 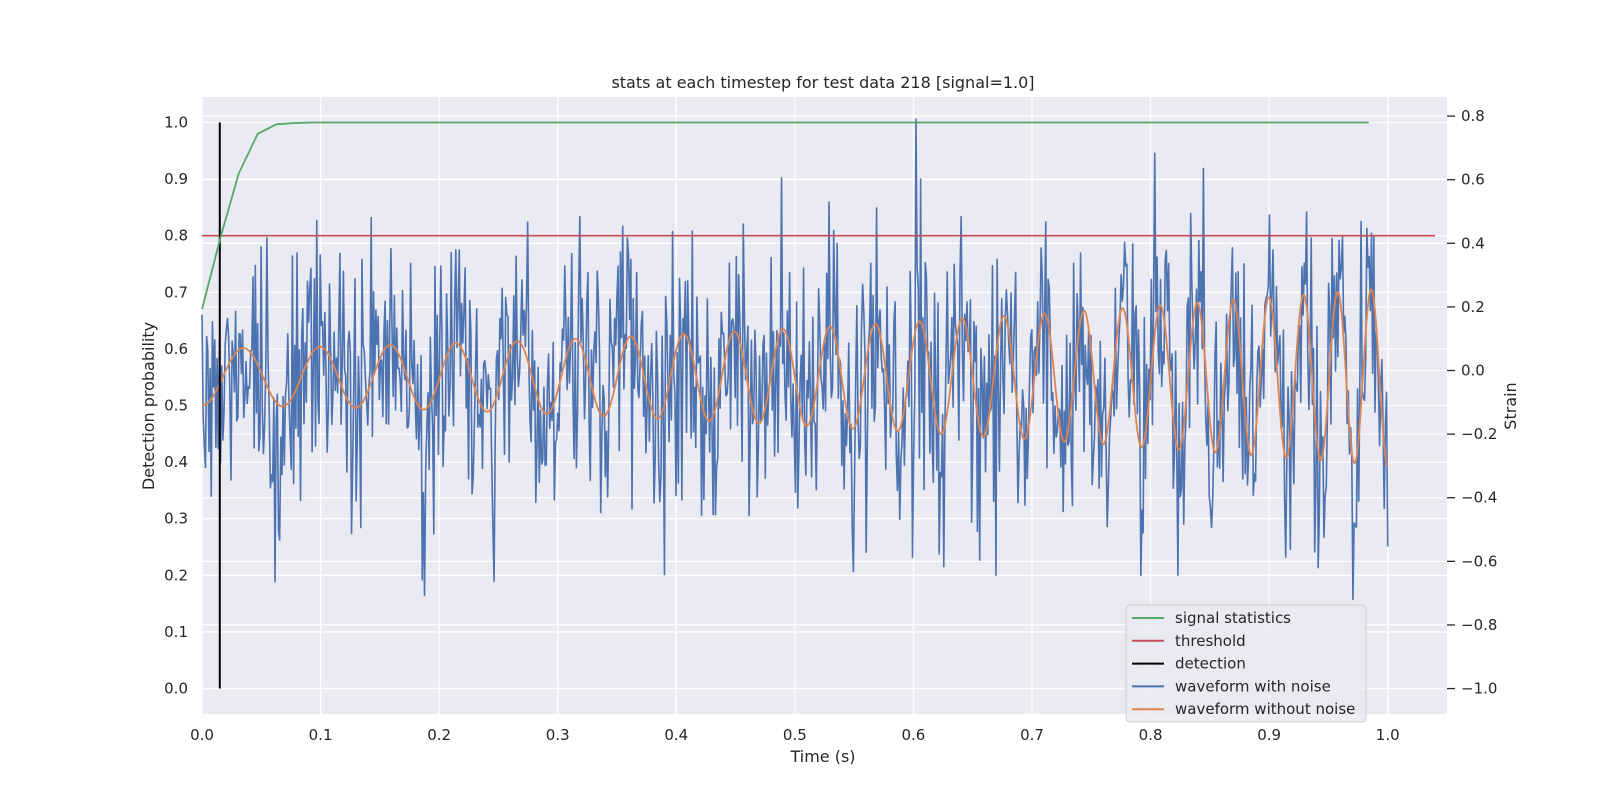 What do you see at coordinates (1473, 116) in the screenshot?
I see `y-right-tick-label: 0.8` at bounding box center [1473, 116].